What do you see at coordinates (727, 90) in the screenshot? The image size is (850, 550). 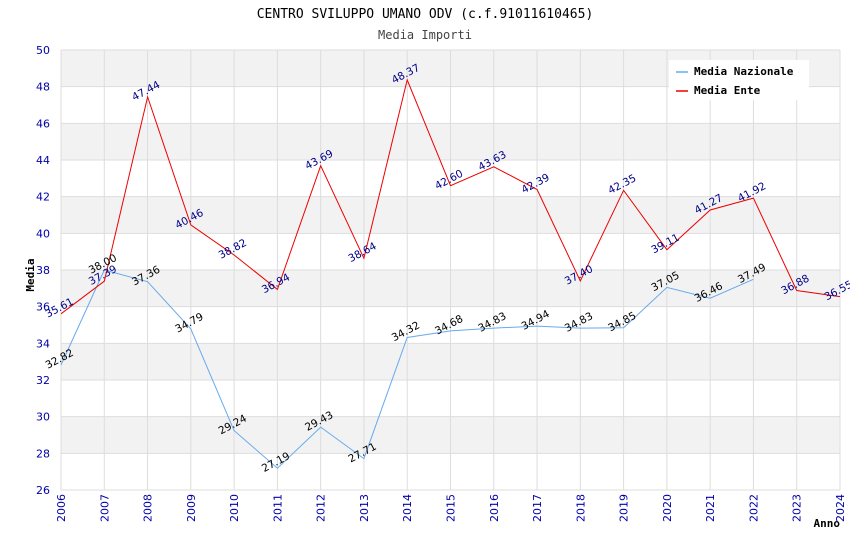 I see `legend-label-media-ente: Media Ente` at bounding box center [727, 90].